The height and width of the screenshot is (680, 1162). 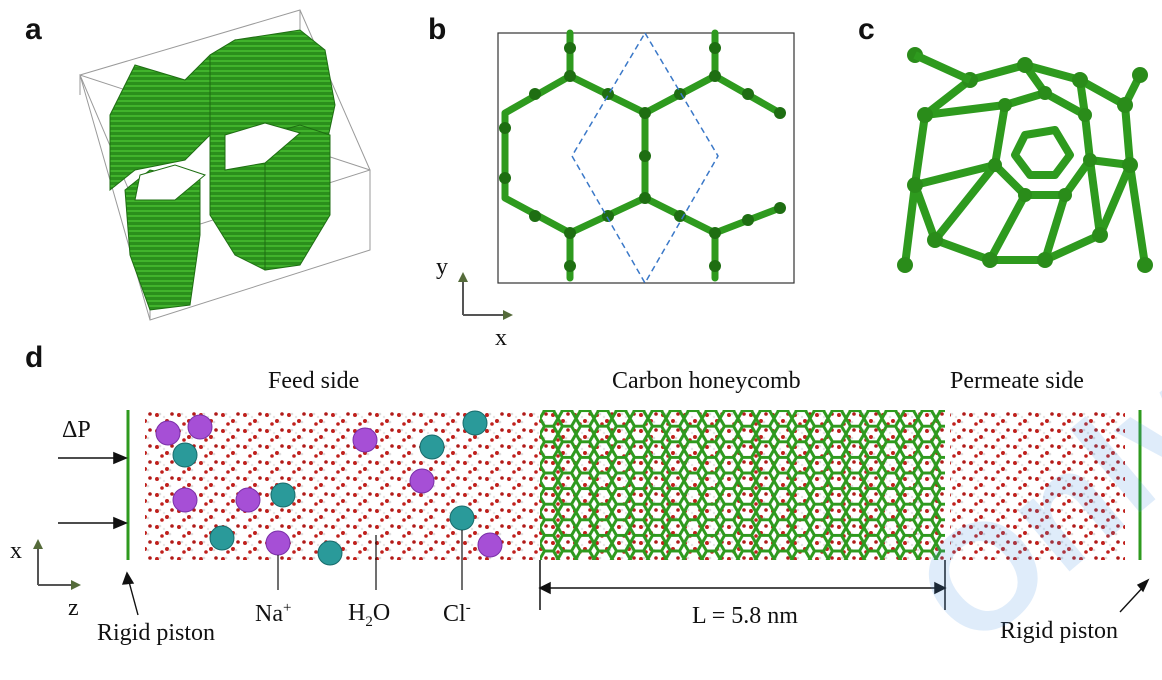 What do you see at coordinates (381, 613) in the screenshot?
I see `water-o: O` at bounding box center [381, 613].